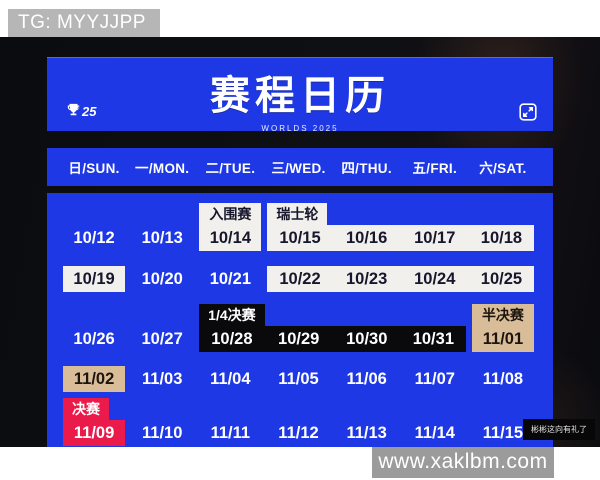 The image size is (600, 480). I want to click on calendar-cell: 10/12, so click(94, 238).